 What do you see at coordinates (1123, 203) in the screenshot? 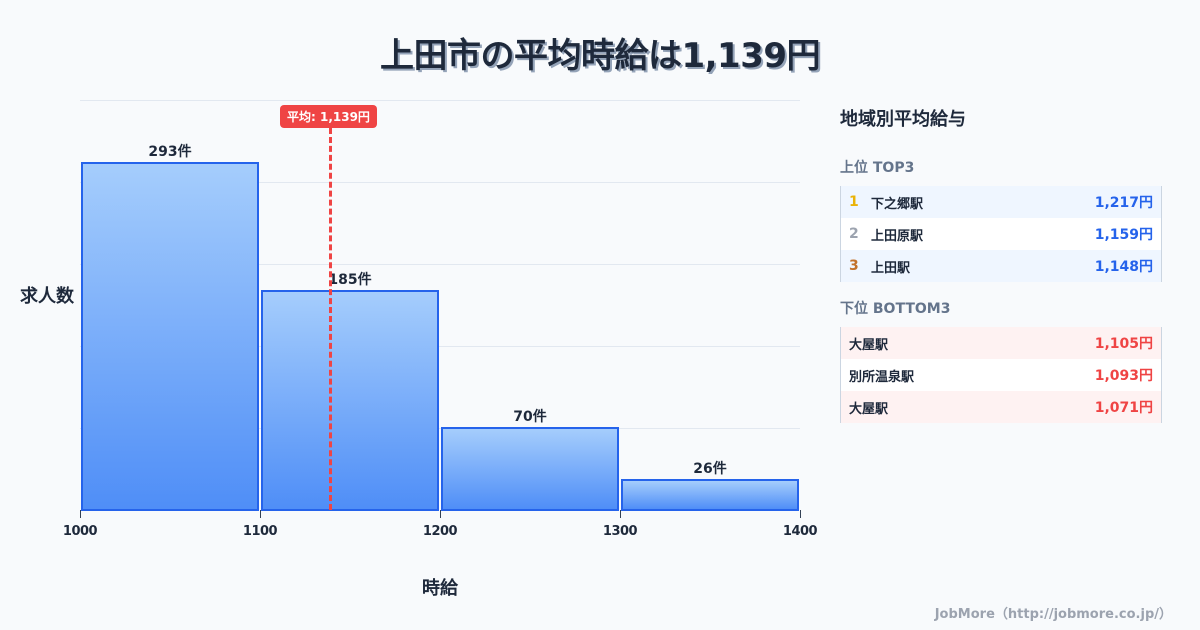
I see `salary-value: 1,217円` at bounding box center [1123, 203].